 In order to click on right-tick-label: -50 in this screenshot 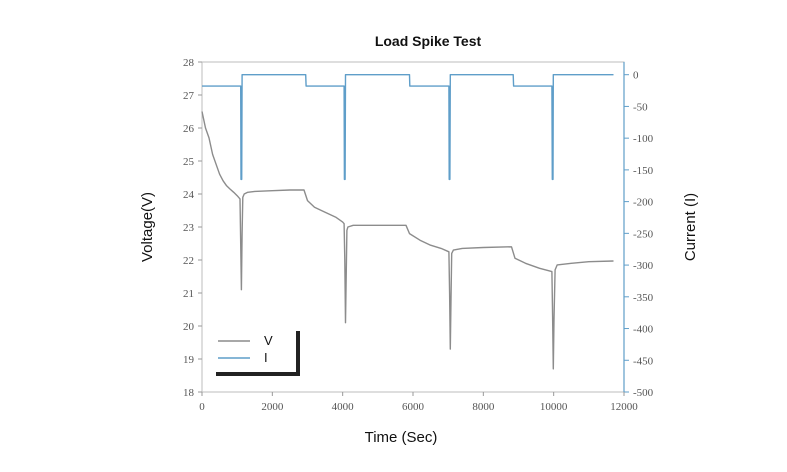, I will do `click(640, 107)`.